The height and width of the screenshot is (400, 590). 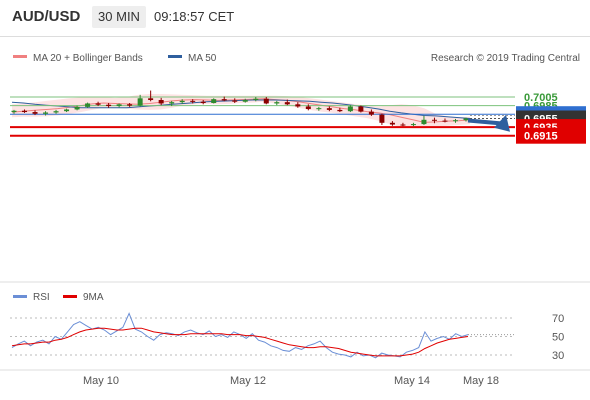 I want to click on copyright-text: Research © 2019 Trading Central, so click(x=505, y=58).